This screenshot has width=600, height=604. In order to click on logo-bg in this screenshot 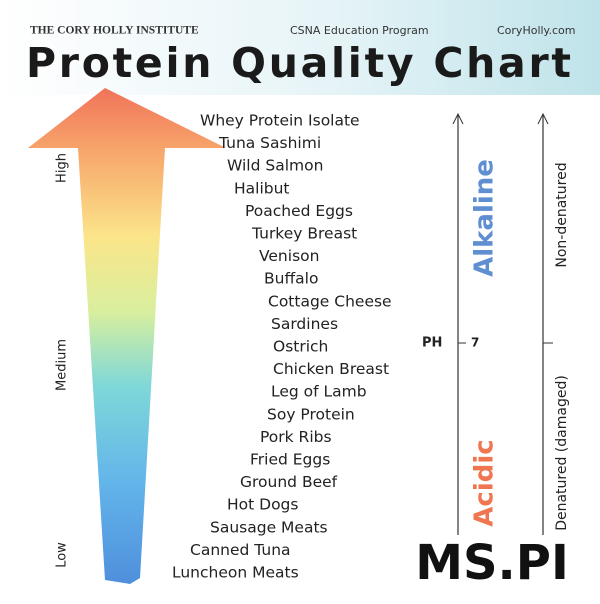, I will do `click(492, 565)`.